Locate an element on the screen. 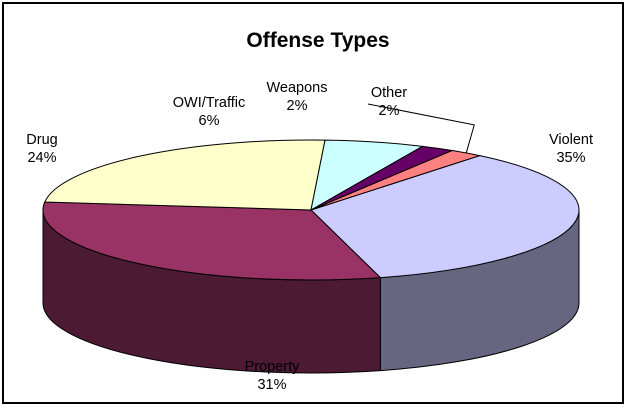  leader-line-other is located at coordinates (421, 128).